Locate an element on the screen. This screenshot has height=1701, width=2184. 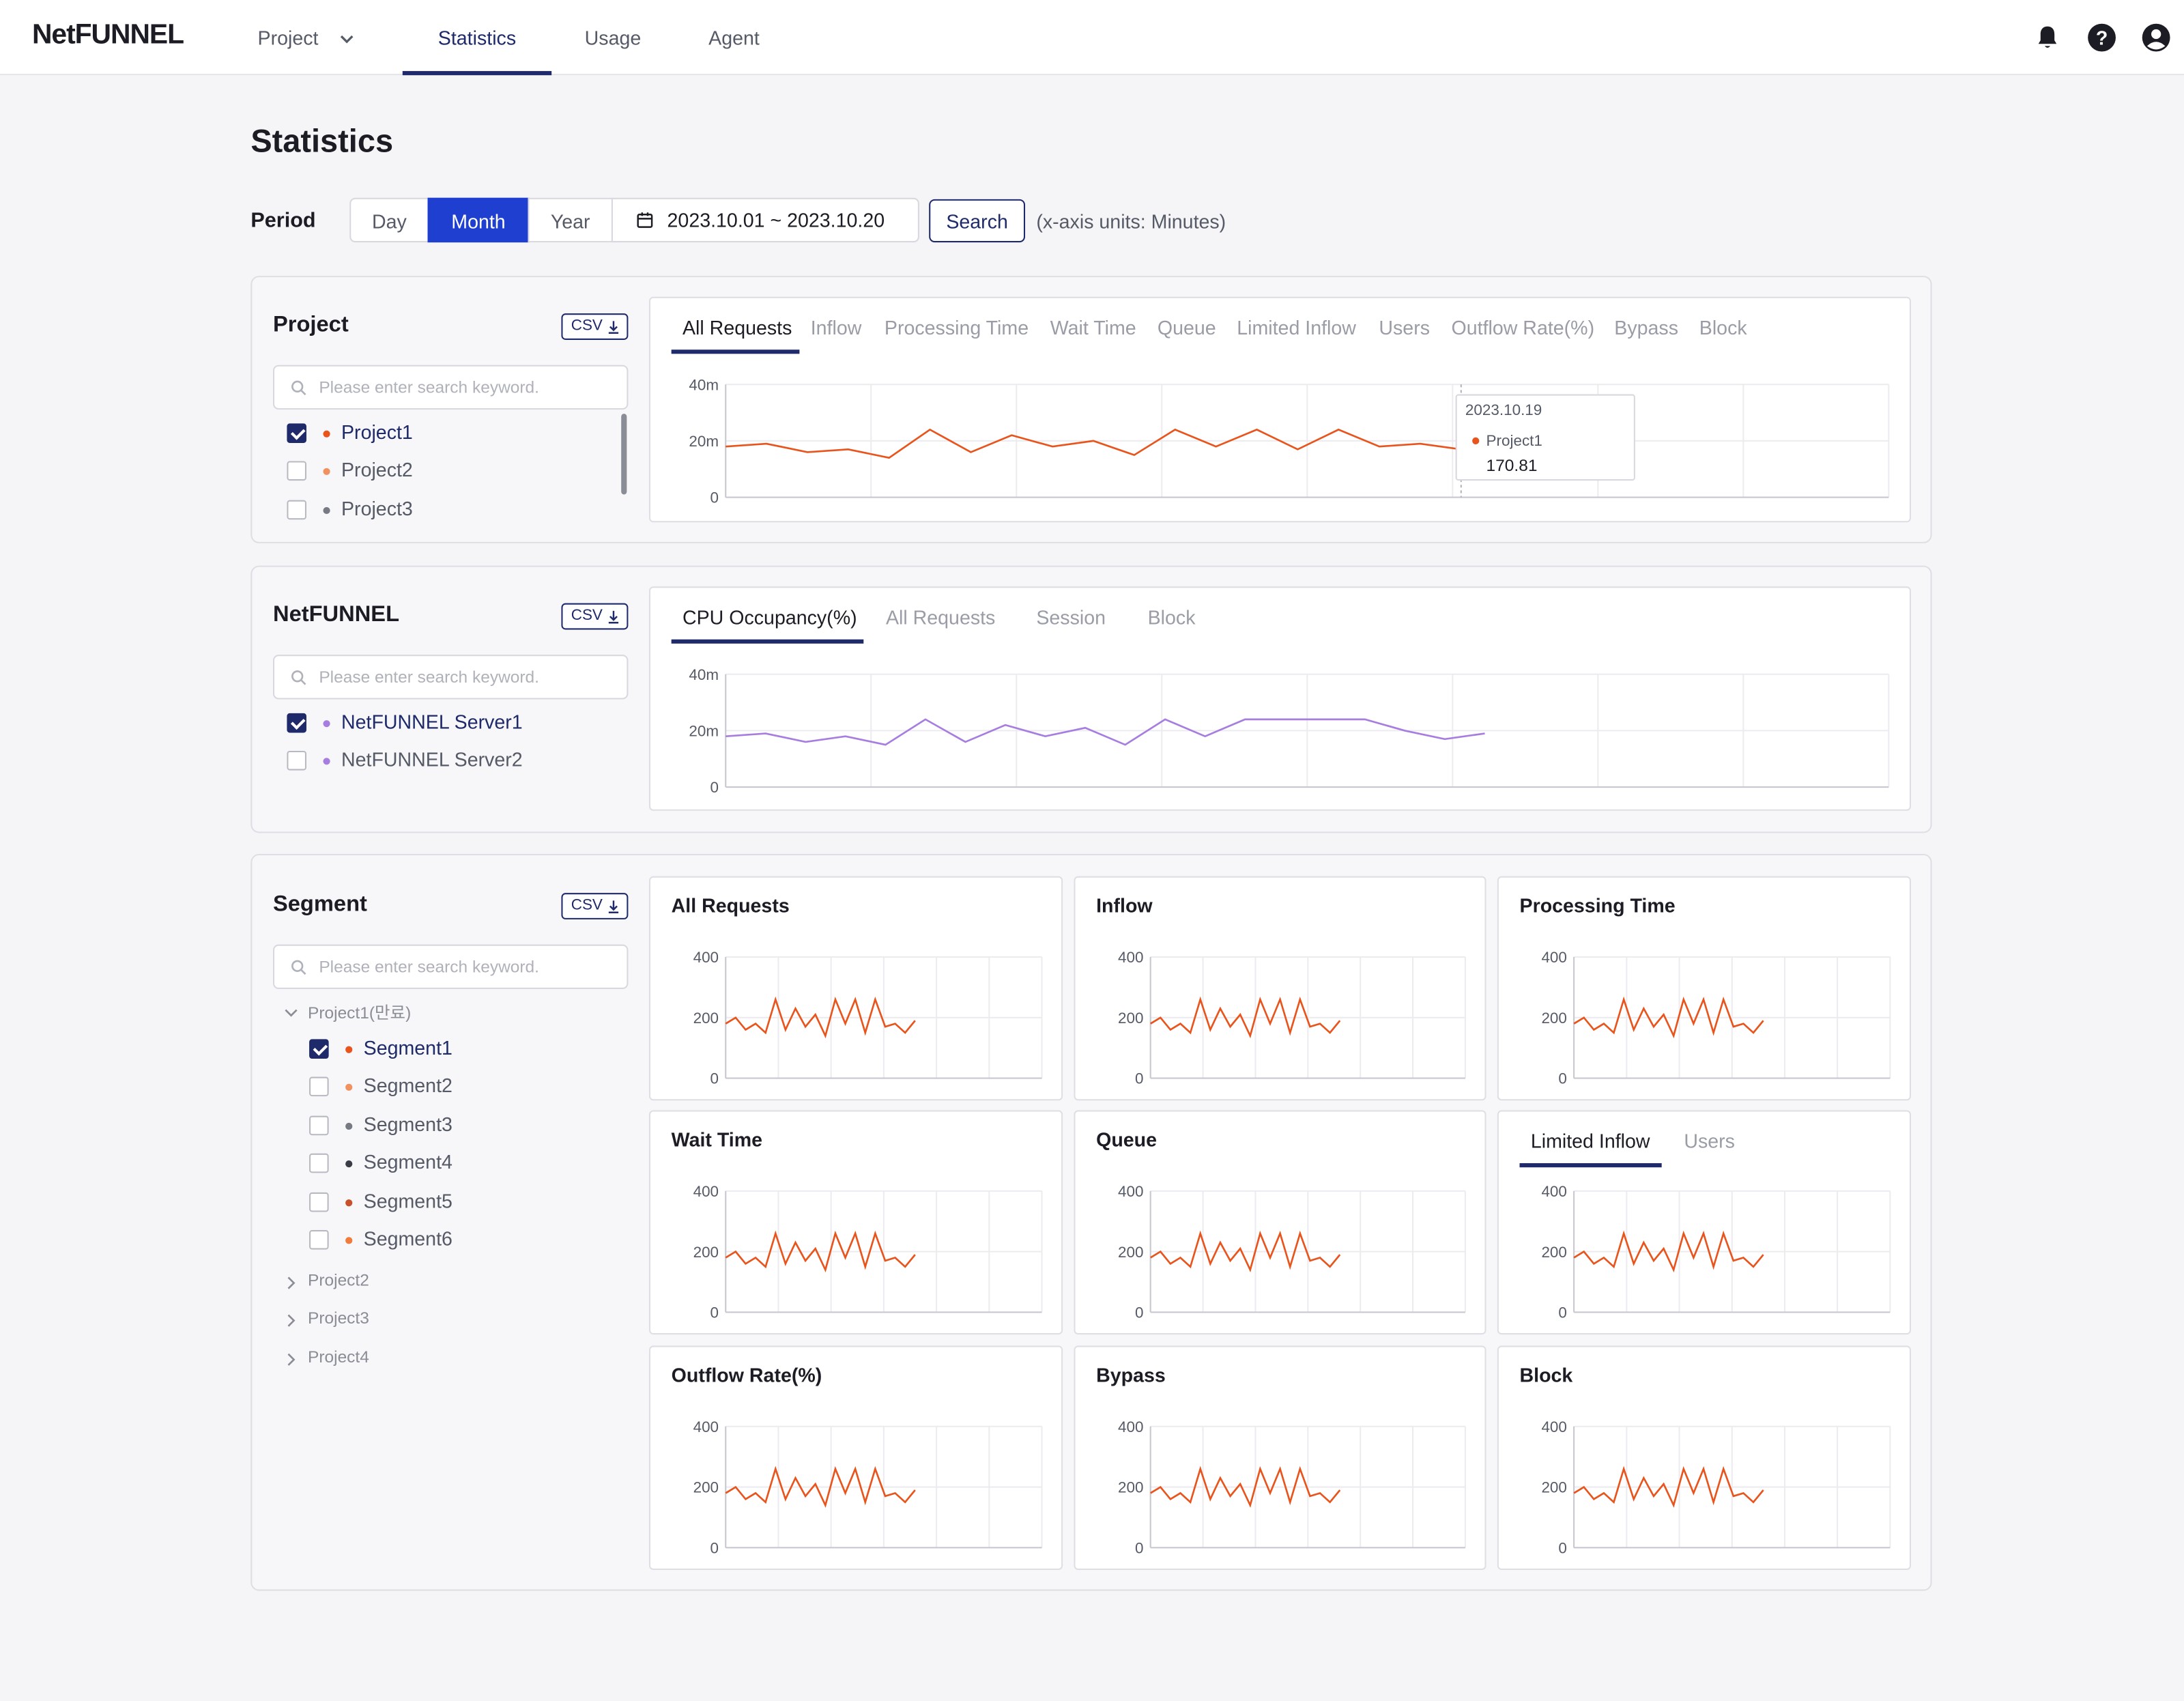
netfunnel-search-field is located at coordinates (450, 677).